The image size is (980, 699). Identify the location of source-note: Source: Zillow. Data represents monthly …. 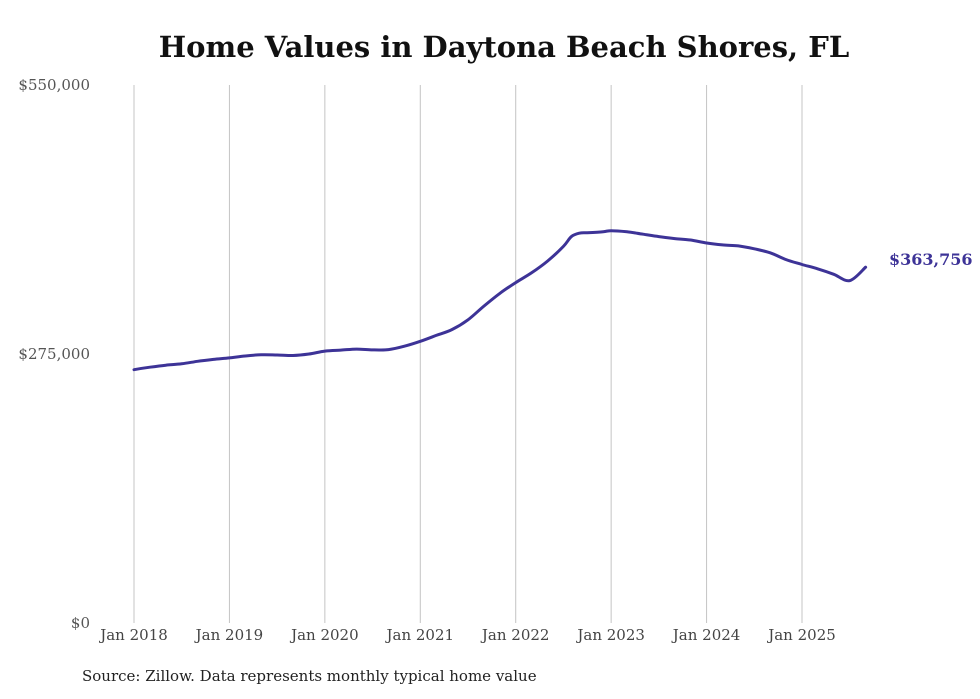
(309, 676).